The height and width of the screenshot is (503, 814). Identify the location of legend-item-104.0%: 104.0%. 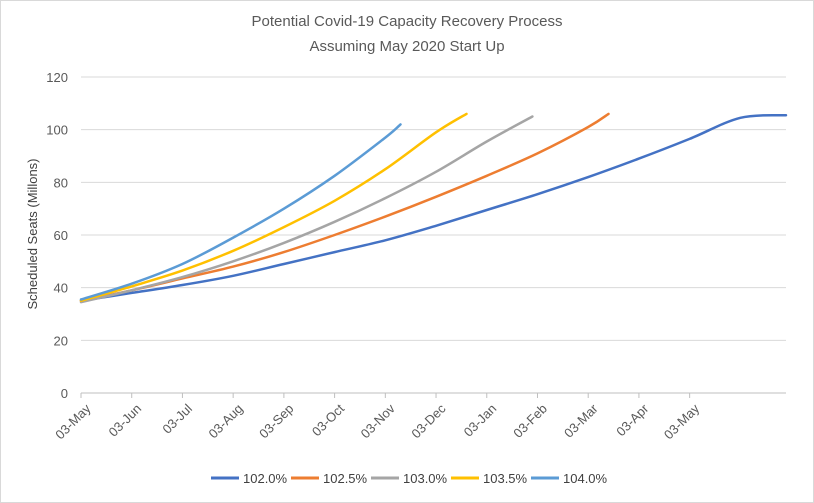
(569, 478).